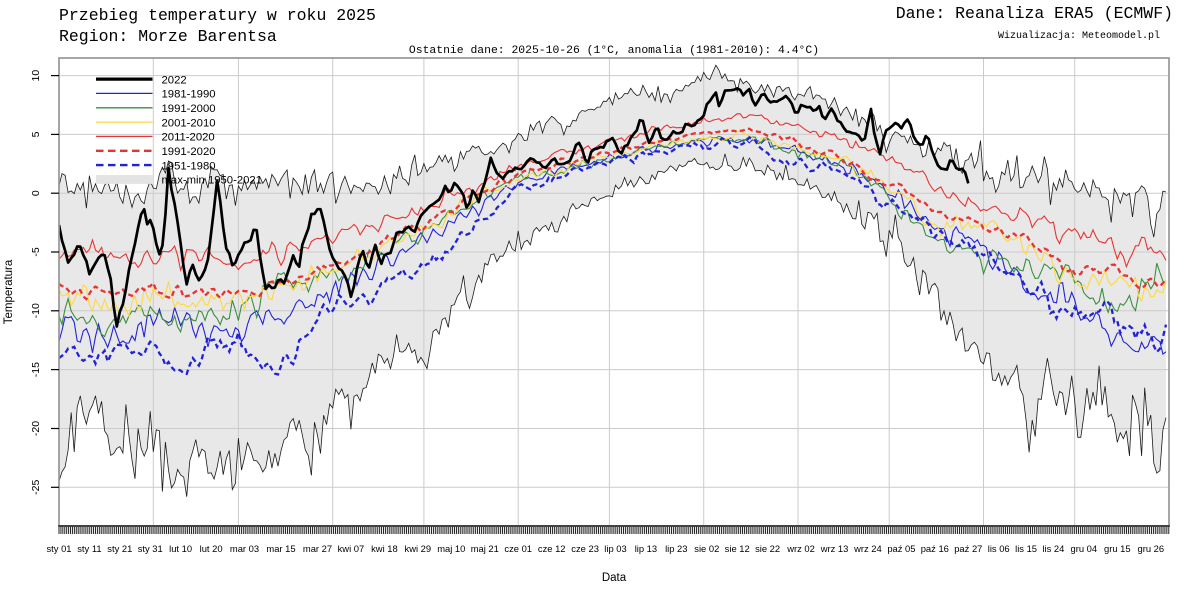 The image size is (1200, 600). Describe the element at coordinates (737, 548) in the screenshot. I see `svg-text: sie 12` at that location.